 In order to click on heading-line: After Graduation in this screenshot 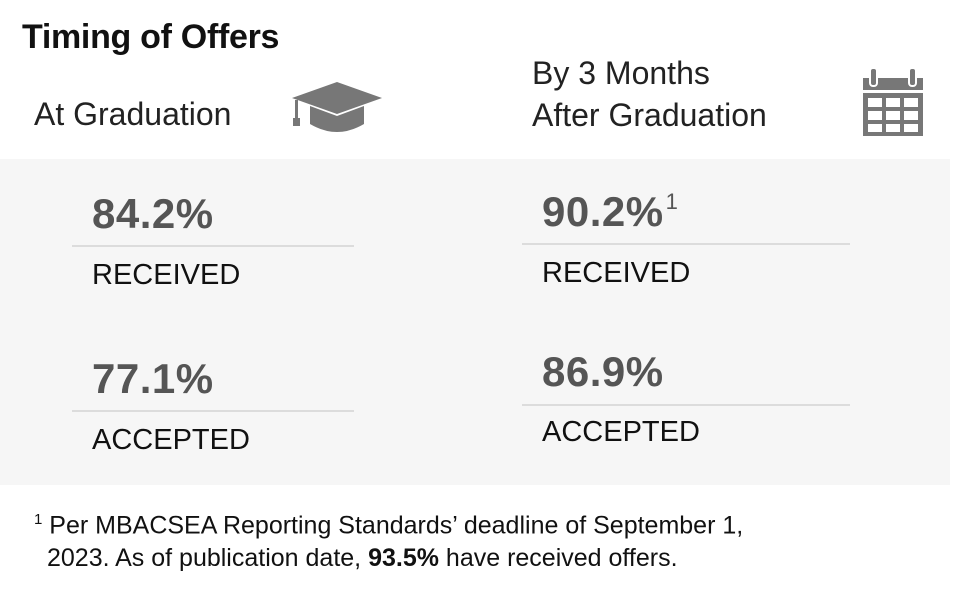, I will do `click(649, 115)`.